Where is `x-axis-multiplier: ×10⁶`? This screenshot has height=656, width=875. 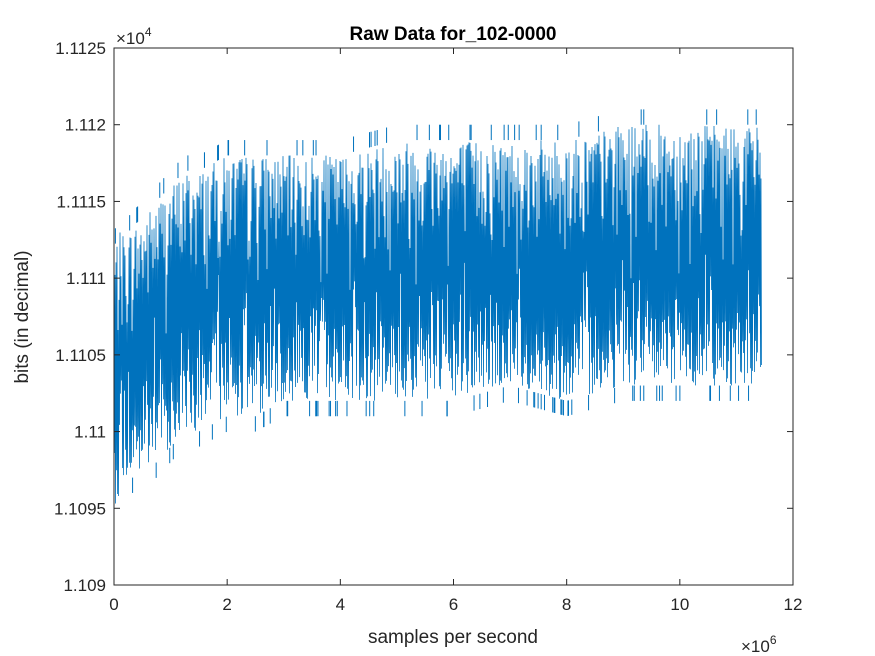
x-axis-multiplier: ×10⁶ is located at coordinates (759, 644).